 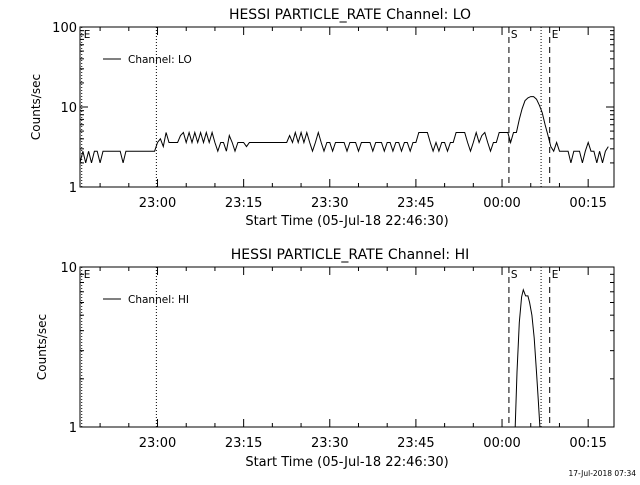 What do you see at coordinates (602, 473) in the screenshot?
I see `generation-timestamp: 17-Jul-2018 07:34` at bounding box center [602, 473].